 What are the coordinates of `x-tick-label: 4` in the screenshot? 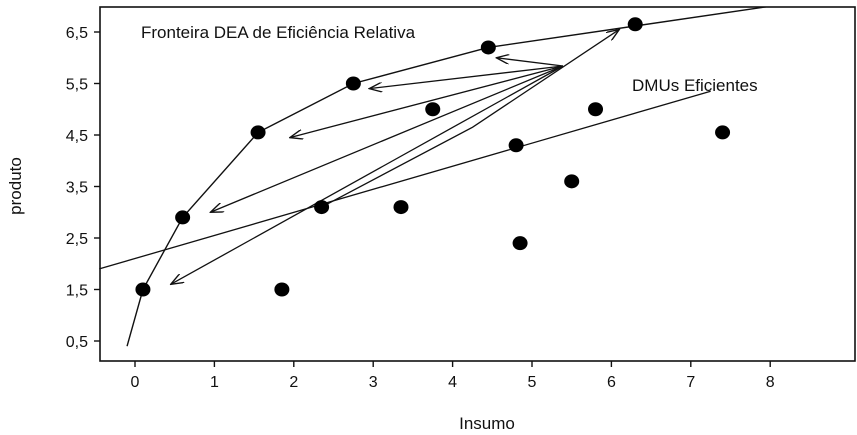 It's located at (452, 382).